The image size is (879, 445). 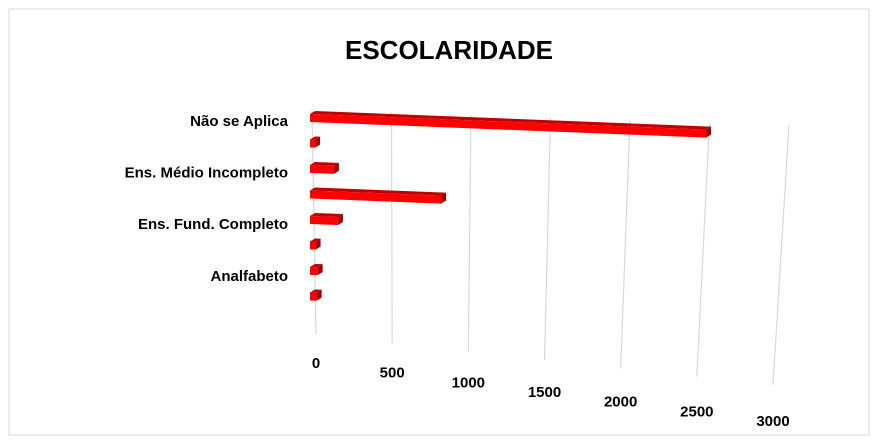 I want to click on y-tick-label: Não se Aplica, so click(x=239, y=121).